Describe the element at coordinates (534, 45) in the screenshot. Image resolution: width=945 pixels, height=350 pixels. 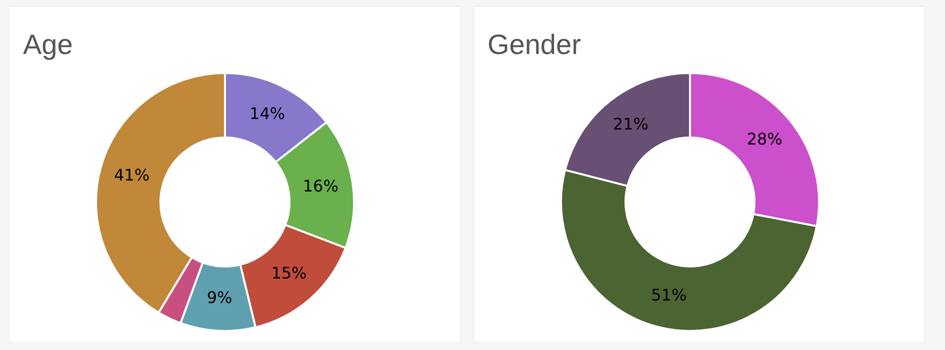
I see `chart-title: Gender` at that location.